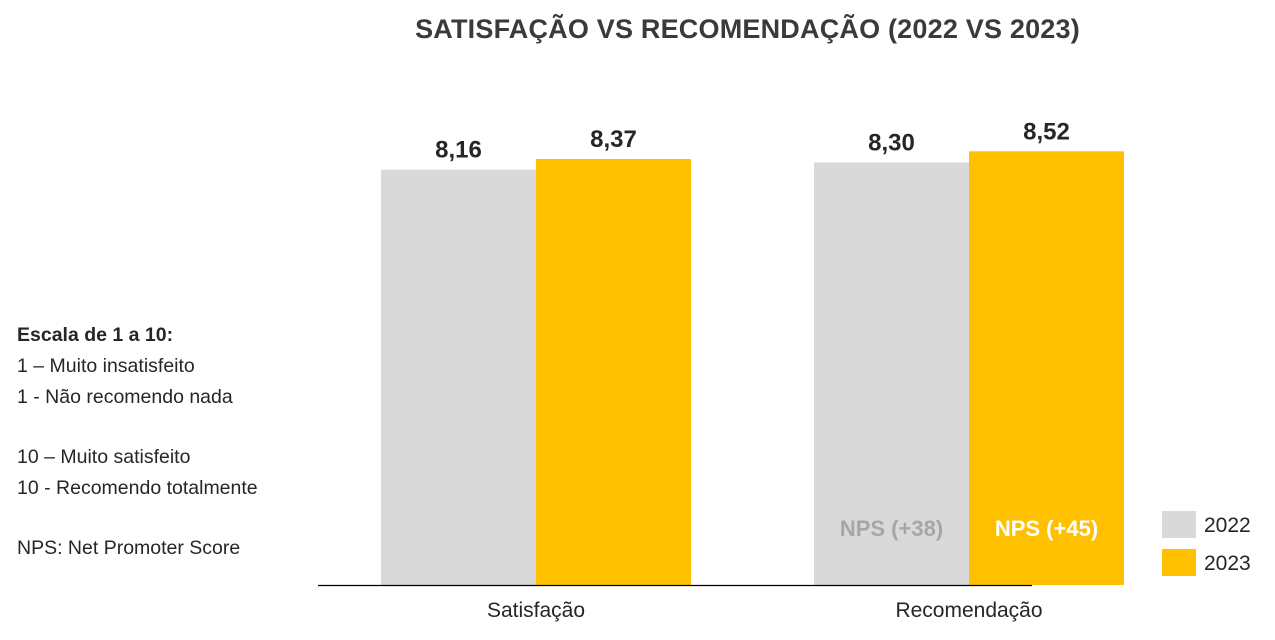 Image resolution: width=1275 pixels, height=640 pixels. I want to click on nps-annotation: NPS (+38), so click(891, 528).